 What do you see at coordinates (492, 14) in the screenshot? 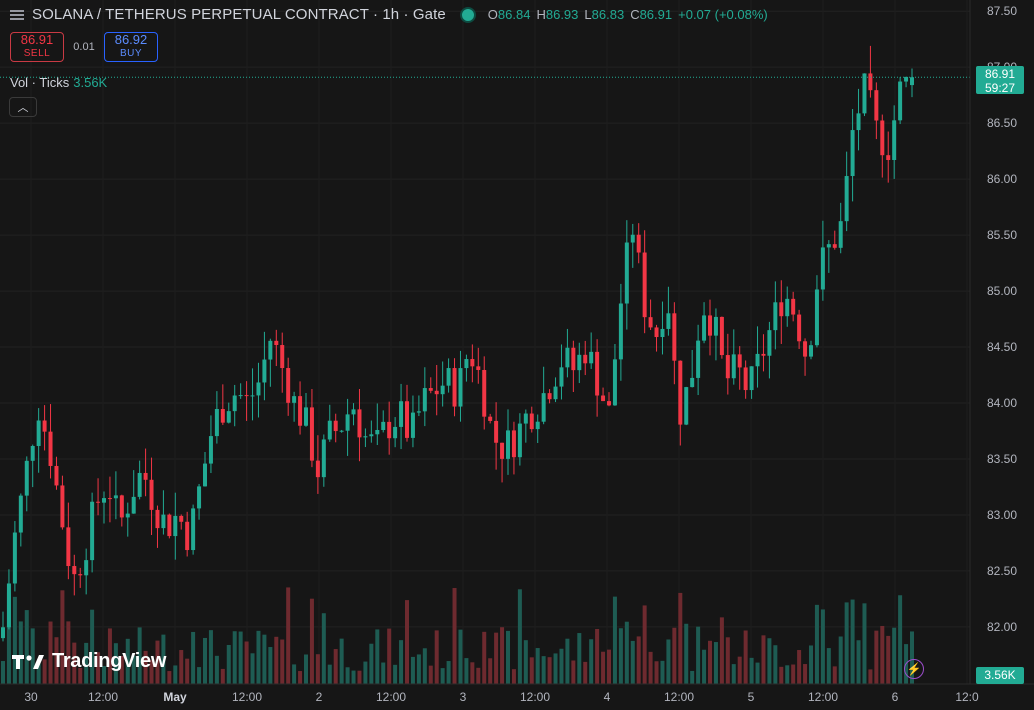
I see `open-label: O` at bounding box center [492, 14].